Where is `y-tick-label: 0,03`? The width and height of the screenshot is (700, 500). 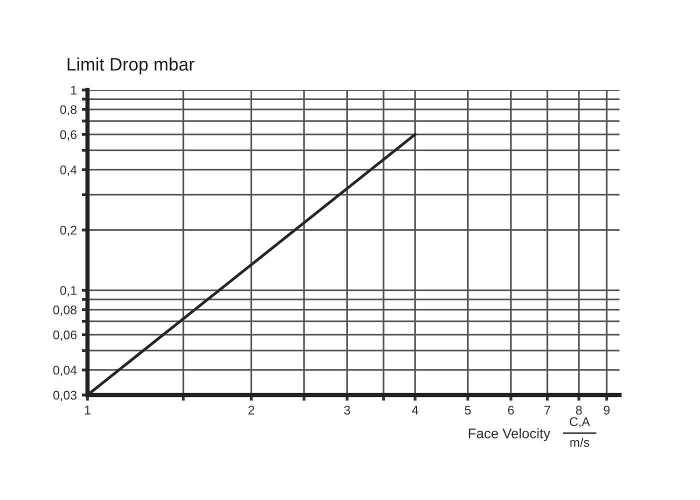
y-tick-label: 0,03 is located at coordinates (65, 396).